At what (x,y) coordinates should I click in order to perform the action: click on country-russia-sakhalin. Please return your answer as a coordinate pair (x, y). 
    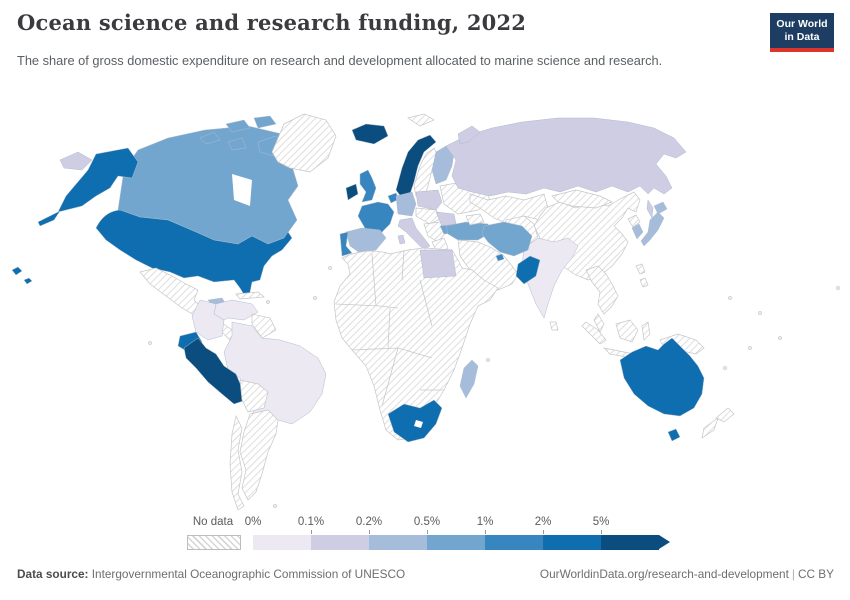
    Looking at the image, I should click on (650, 209).